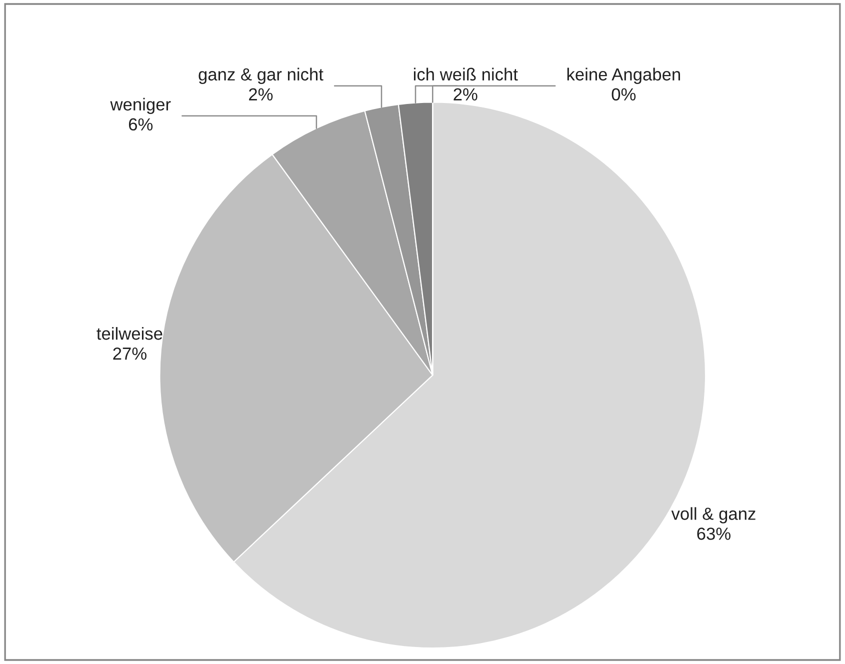  What do you see at coordinates (129, 333) in the screenshot?
I see `slice-label: teilweise` at bounding box center [129, 333].